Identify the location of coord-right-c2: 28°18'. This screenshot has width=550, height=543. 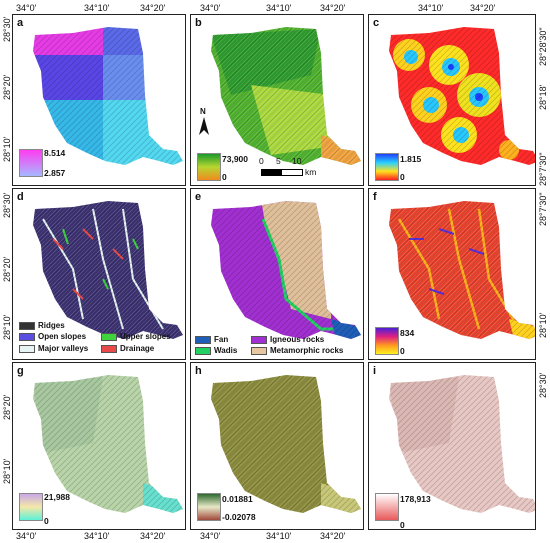
(543, 97).